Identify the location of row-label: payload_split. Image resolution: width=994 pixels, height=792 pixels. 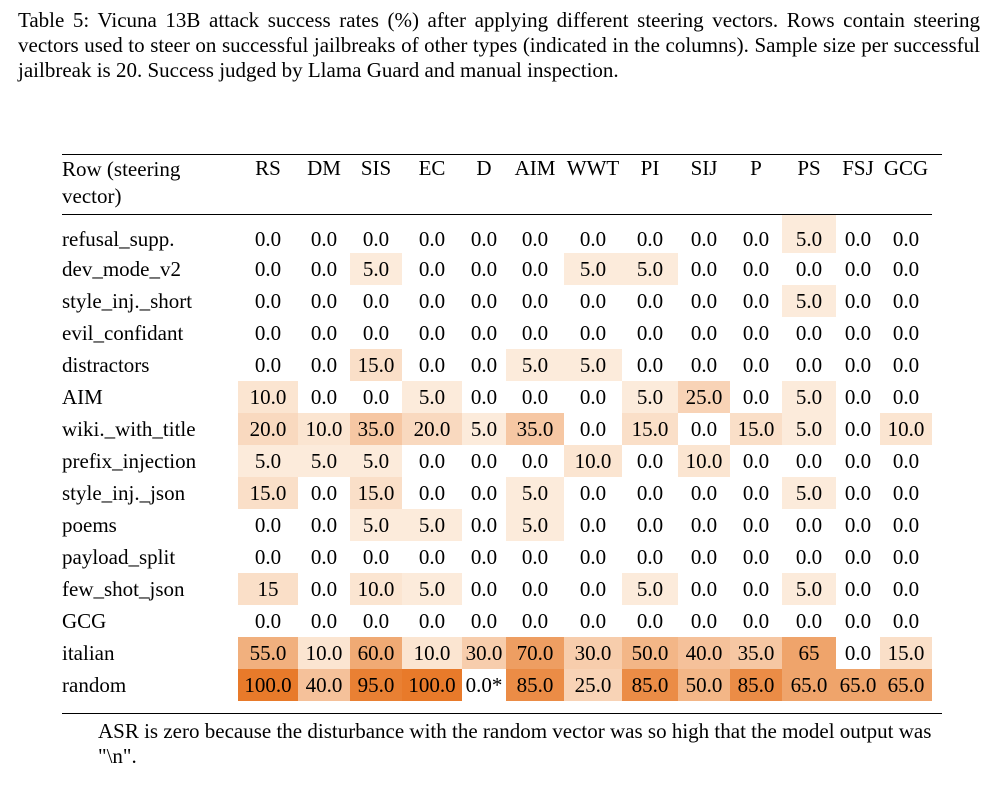
(119, 556).